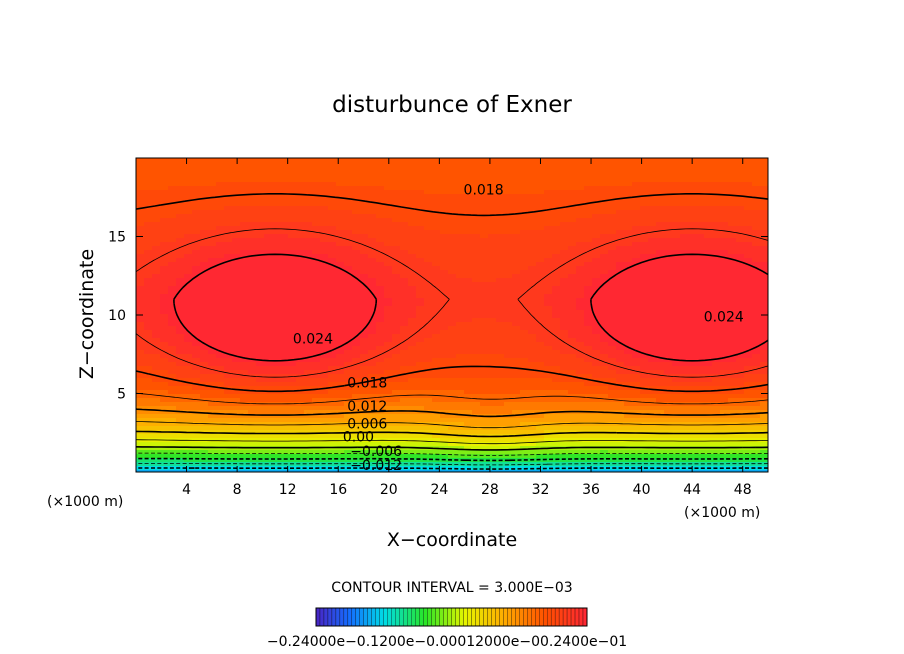  Describe the element at coordinates (722, 513) in the screenshot. I see `x-unit-right: (×1000 m)` at that location.